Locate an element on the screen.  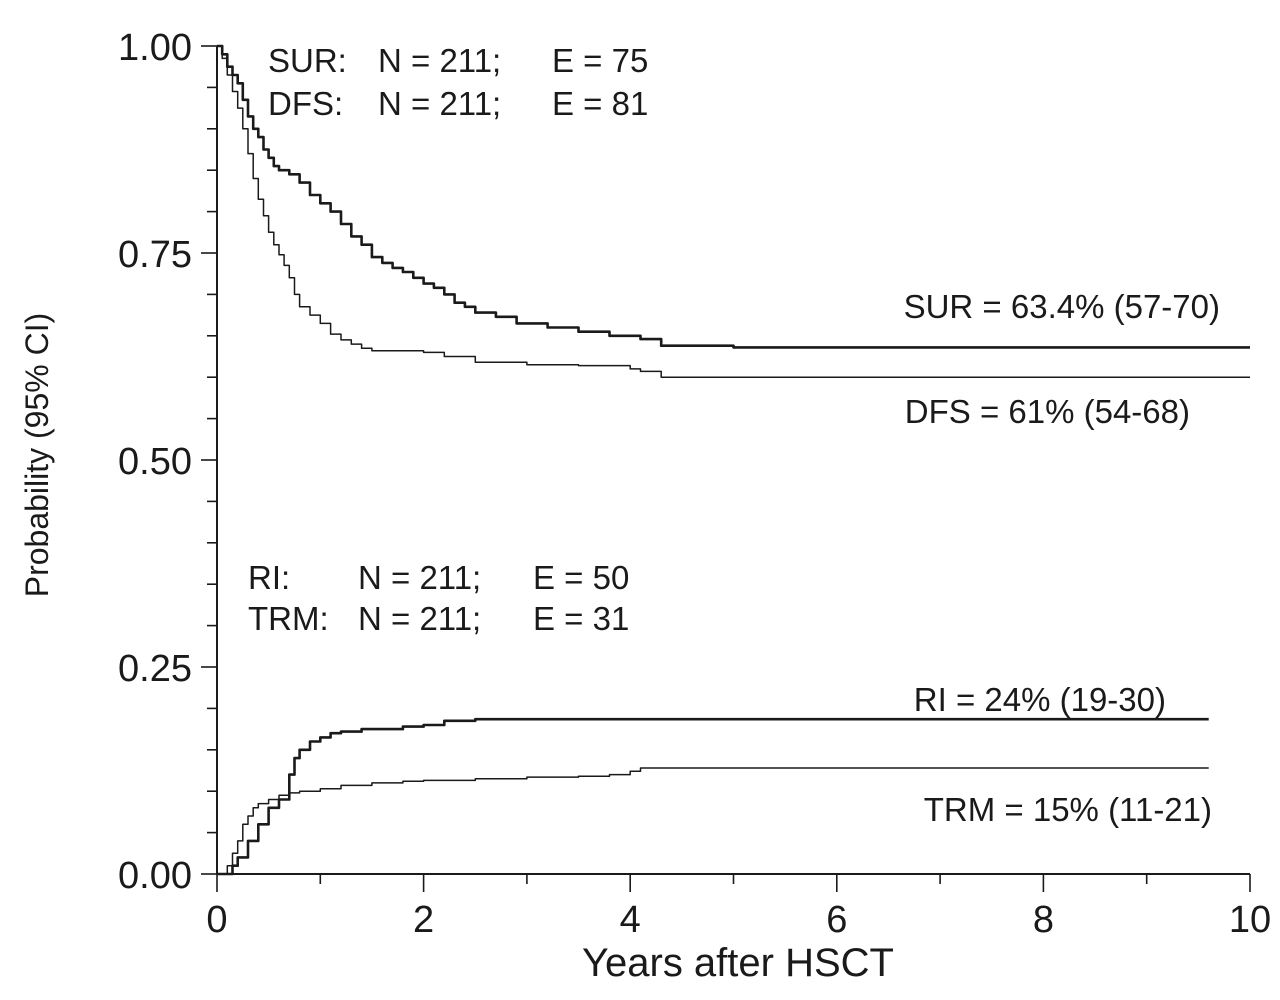
sur-summary-label: SUR = 63.4% (57-70) is located at coordinates (1062, 306).